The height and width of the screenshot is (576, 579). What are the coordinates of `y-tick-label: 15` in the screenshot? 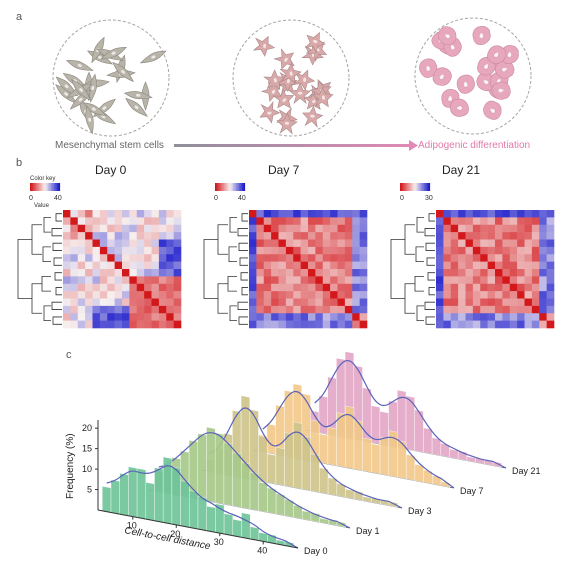 It's located at (87, 449).